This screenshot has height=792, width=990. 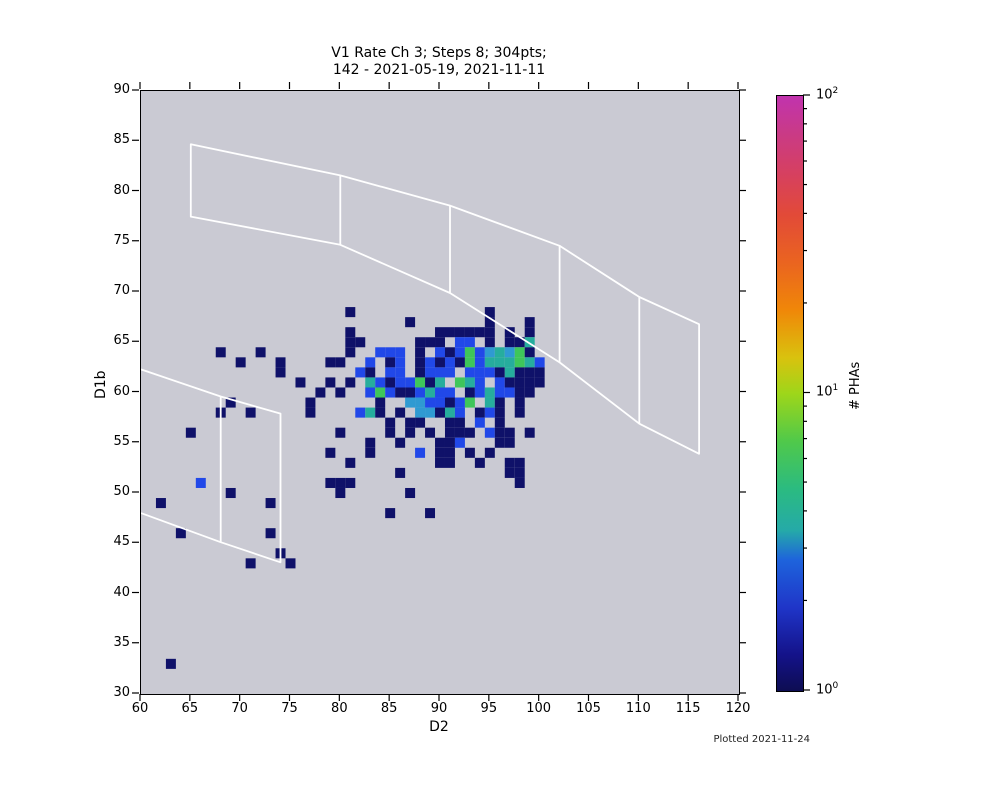 What do you see at coordinates (121, 240) in the screenshot?
I see `y-tick-label: 75` at bounding box center [121, 240].